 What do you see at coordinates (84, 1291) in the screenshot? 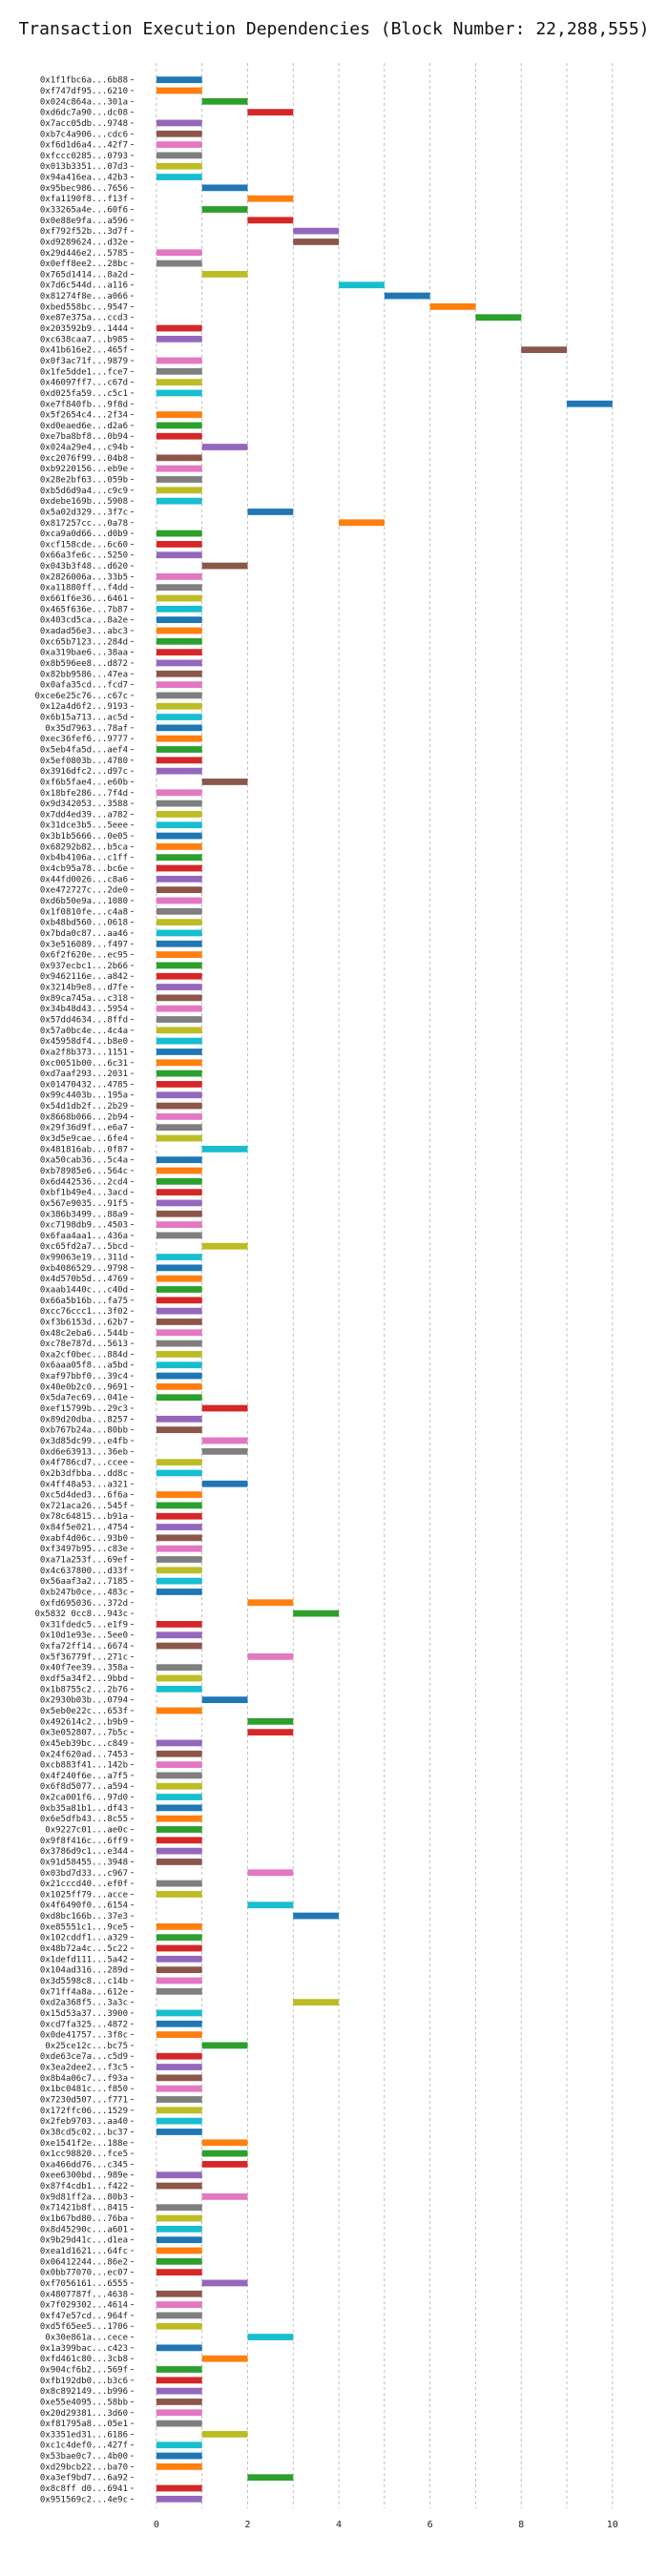
I see `y-tick-label: 0xaab1440c...c40d` at bounding box center [84, 1291].